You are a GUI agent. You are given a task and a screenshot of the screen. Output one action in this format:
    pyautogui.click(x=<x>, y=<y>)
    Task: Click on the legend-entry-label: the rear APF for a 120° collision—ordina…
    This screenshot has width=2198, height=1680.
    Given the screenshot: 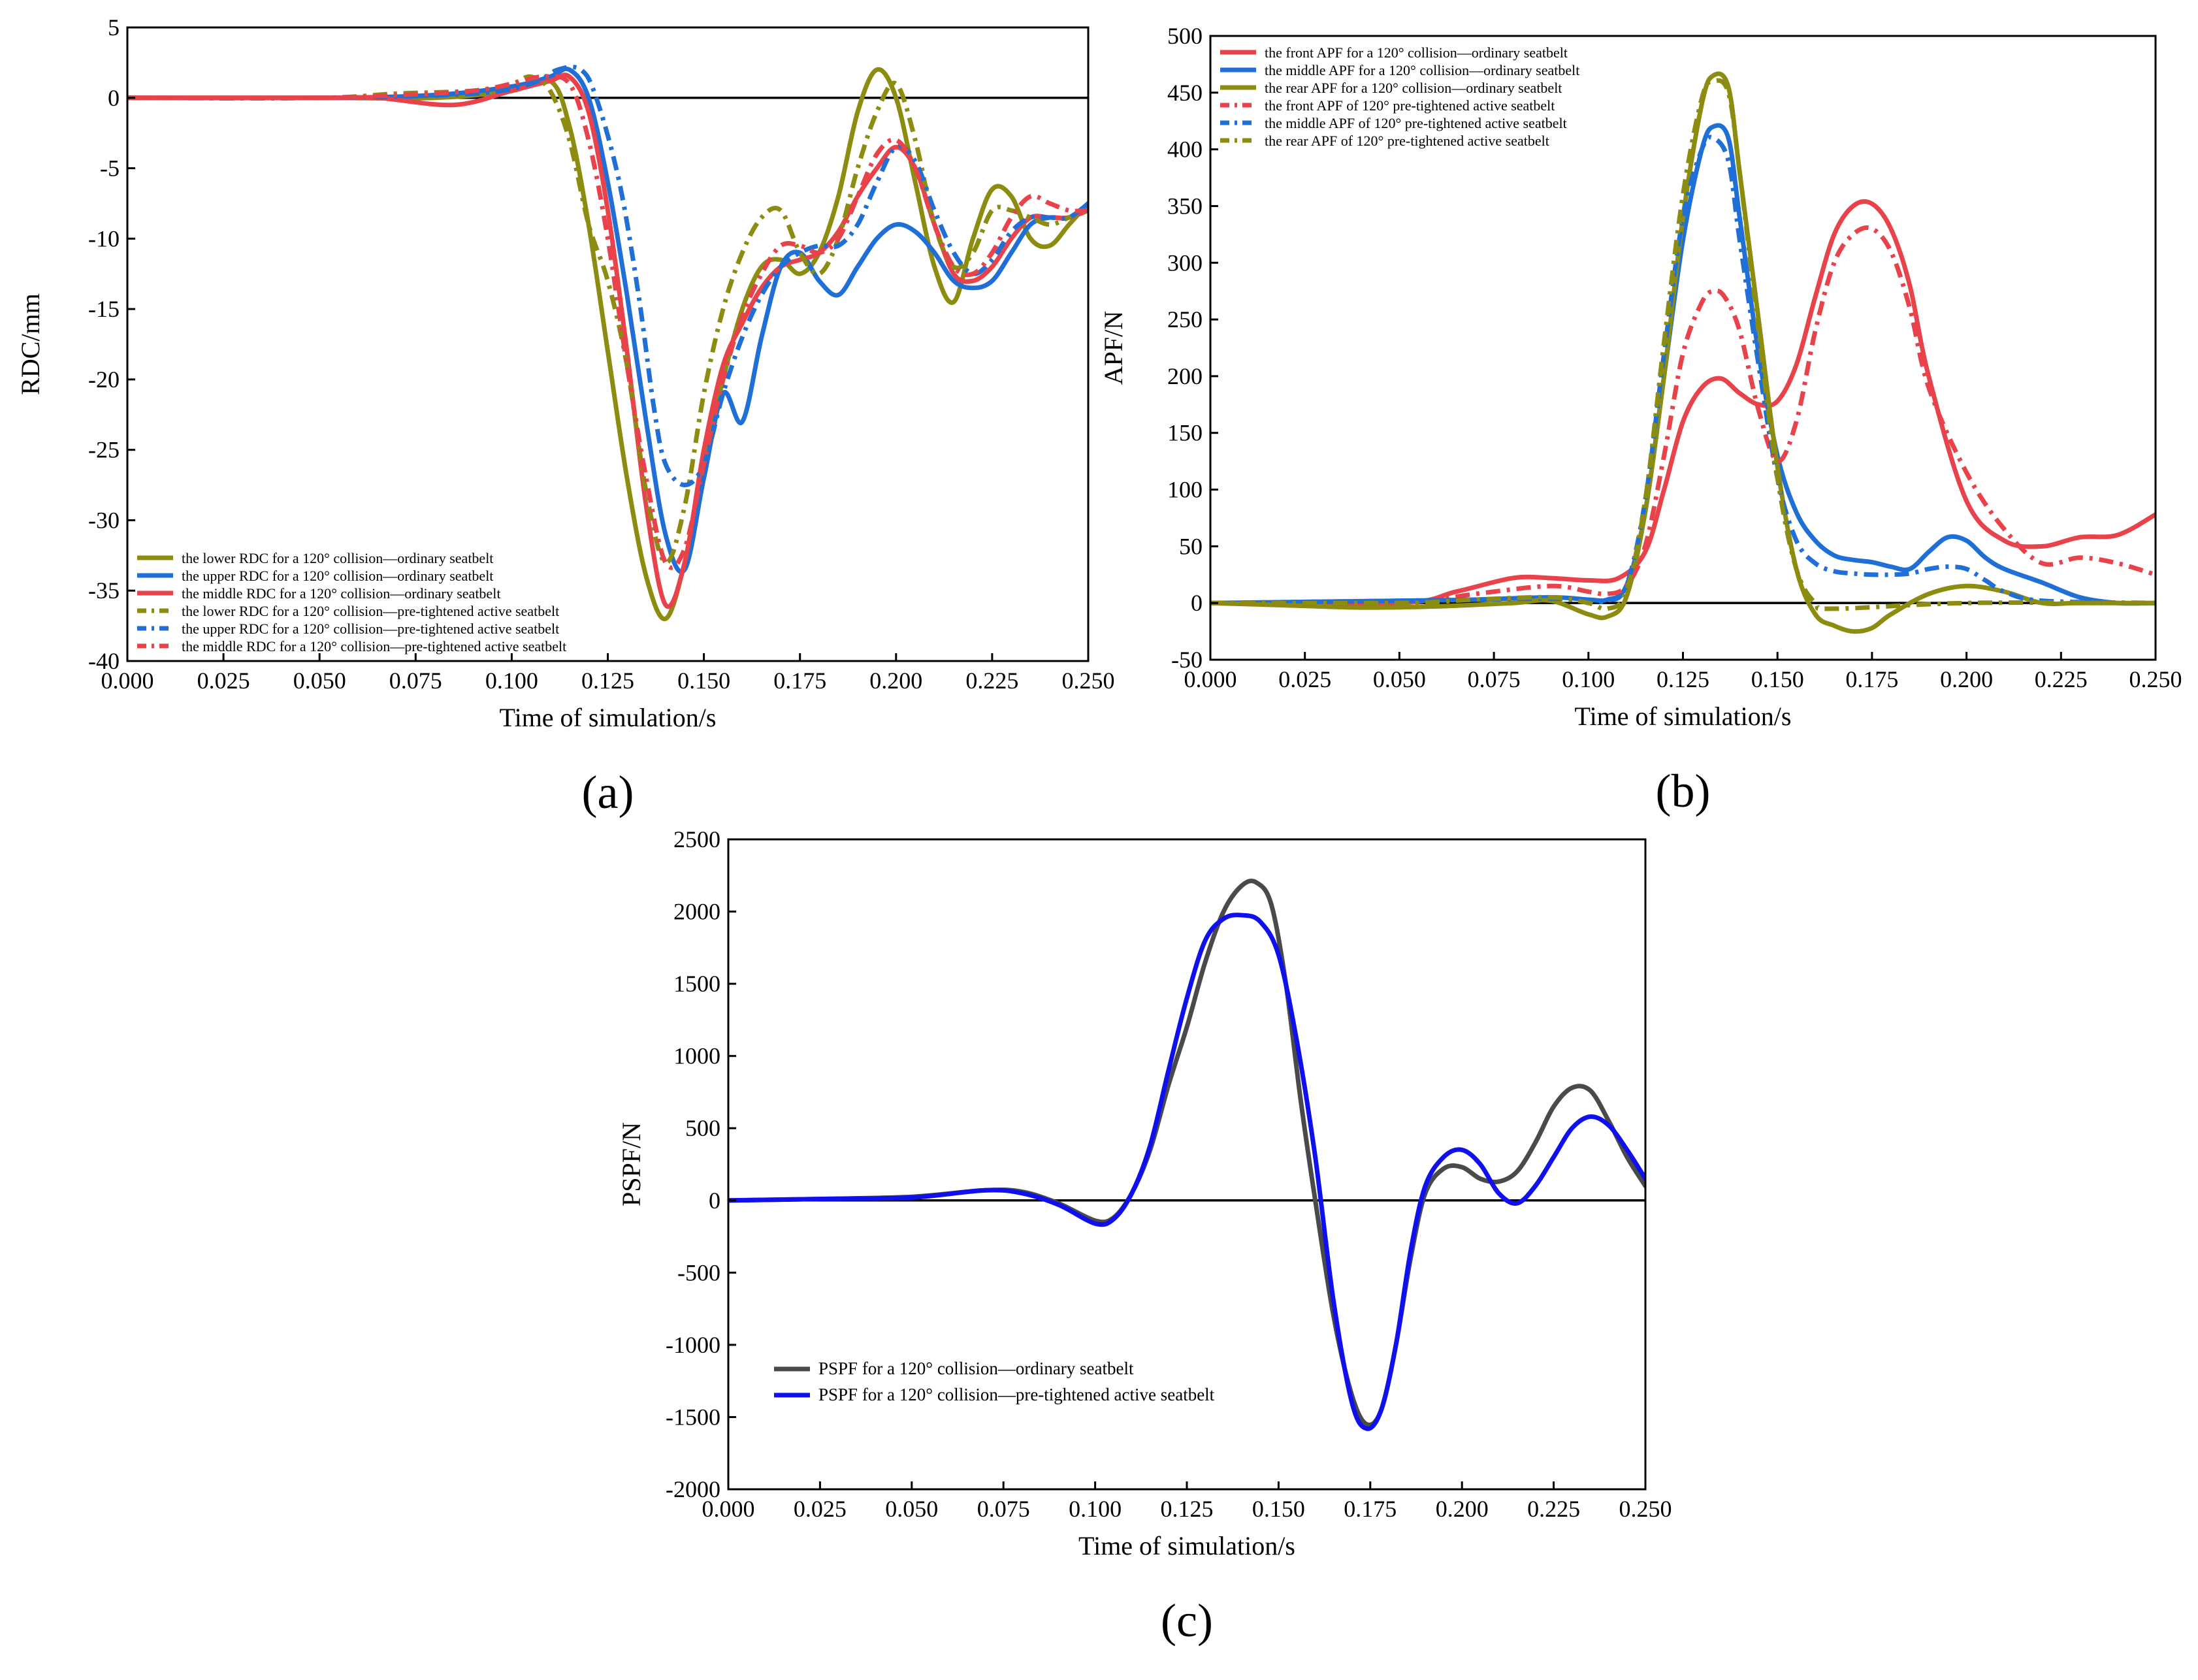 What is the action you would take?
    pyautogui.click(x=1413, y=88)
    